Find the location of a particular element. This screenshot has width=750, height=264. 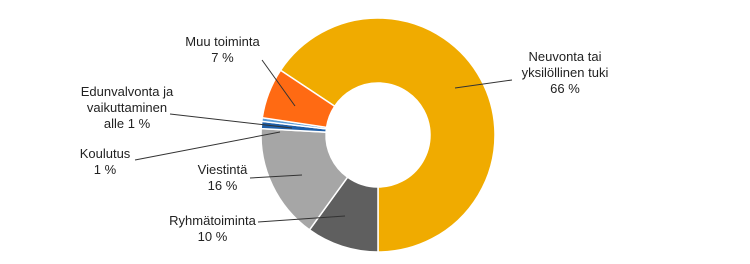

category-name: Edunvalvonta ja vaikuttaminen is located at coordinates (127, 99).